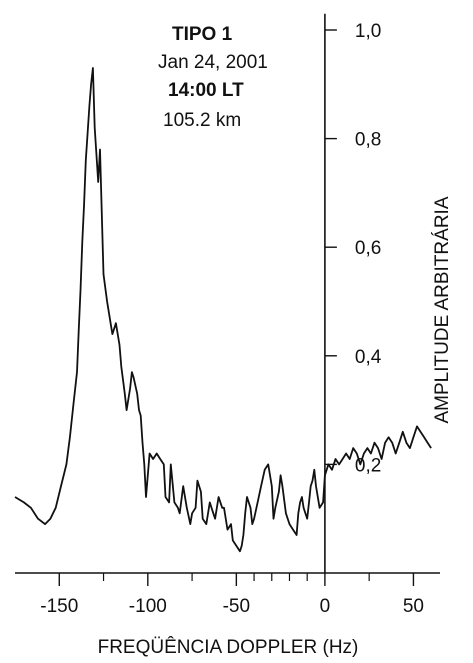 The image size is (473, 663). What do you see at coordinates (202, 34) in the screenshot?
I see `annotation-type: TIPO 1` at bounding box center [202, 34].